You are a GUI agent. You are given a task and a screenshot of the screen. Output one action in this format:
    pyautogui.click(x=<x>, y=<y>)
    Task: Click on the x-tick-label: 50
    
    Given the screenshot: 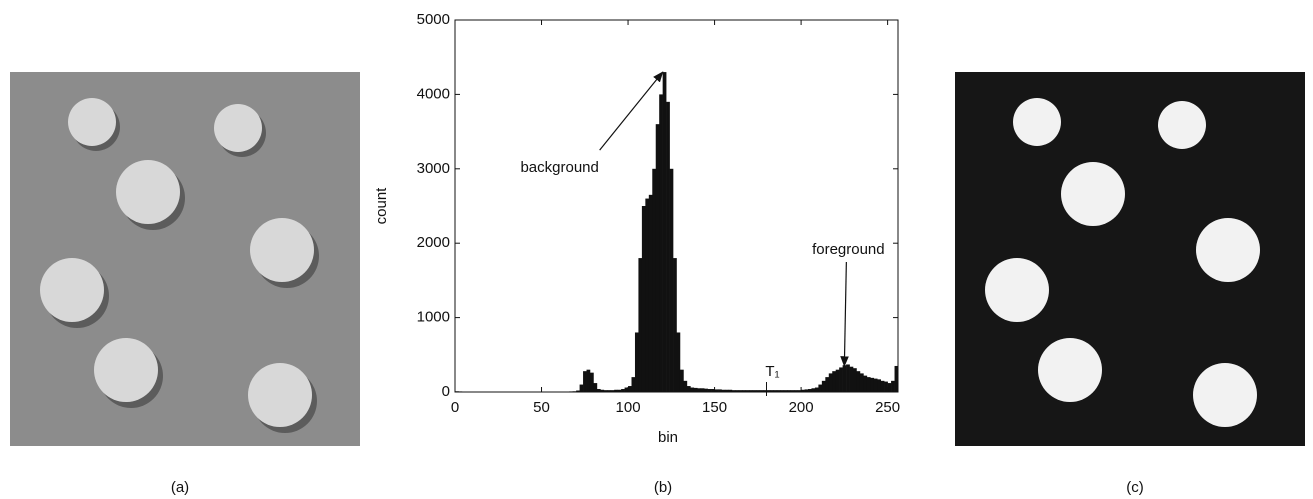 What is the action you would take?
    pyautogui.click(x=541, y=407)
    